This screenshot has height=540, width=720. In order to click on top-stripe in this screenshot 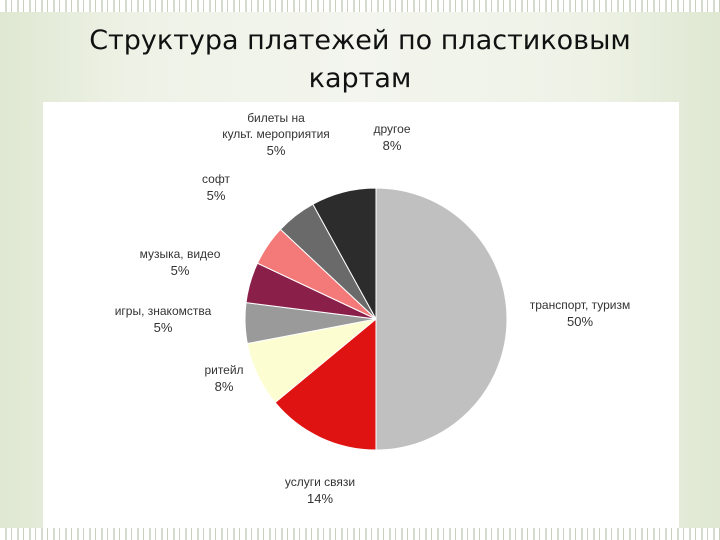, I will do `click(360, 6)`.